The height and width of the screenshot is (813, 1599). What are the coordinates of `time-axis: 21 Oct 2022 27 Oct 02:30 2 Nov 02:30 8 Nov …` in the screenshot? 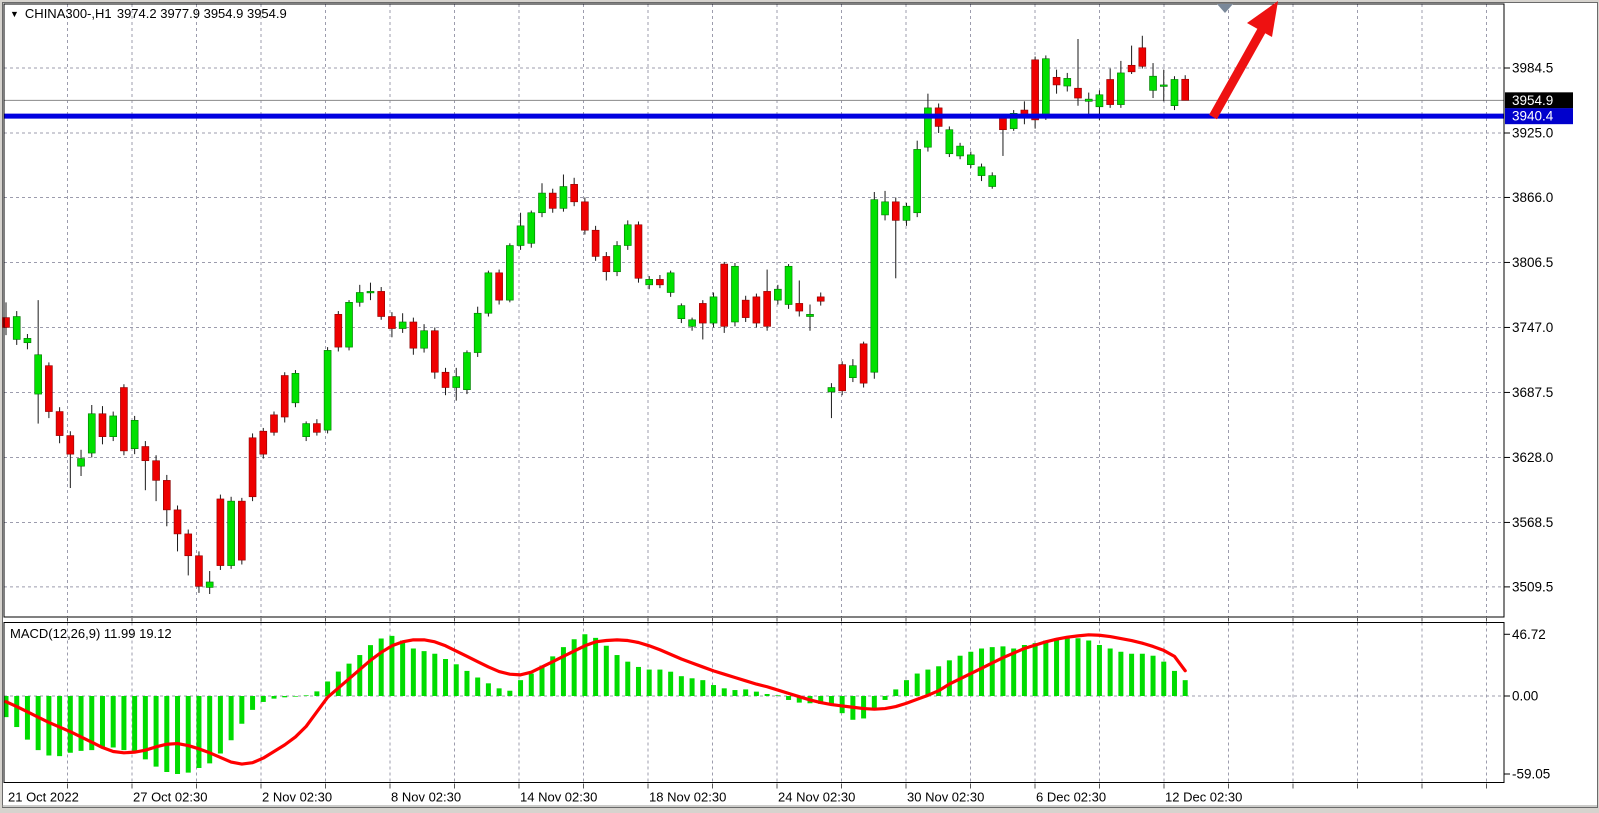 It's located at (625, 797).